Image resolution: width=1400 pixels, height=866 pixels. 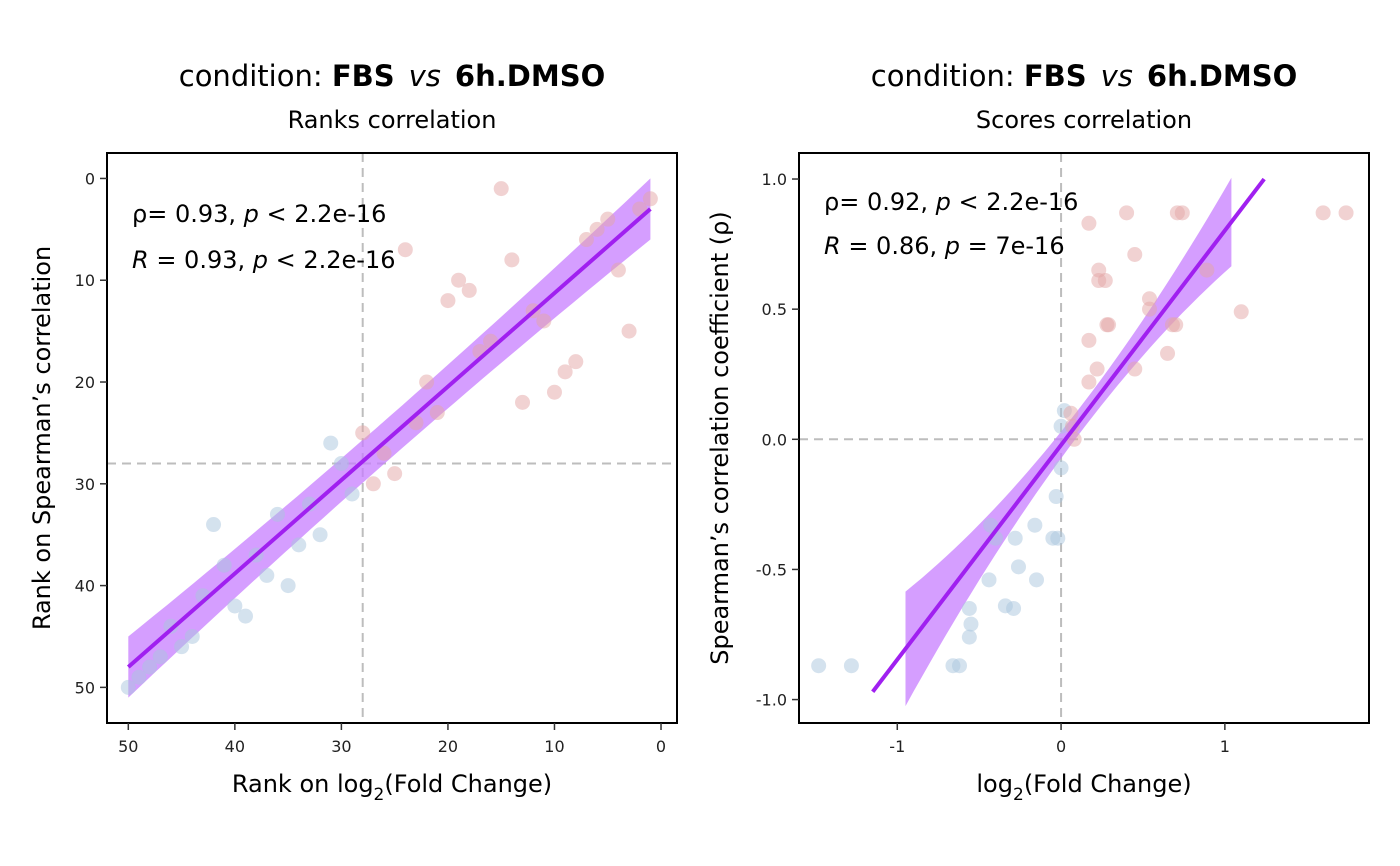 What do you see at coordinates (201, 260) in the screenshot?
I see `stat-eq: = 0.93,` at bounding box center [201, 260].